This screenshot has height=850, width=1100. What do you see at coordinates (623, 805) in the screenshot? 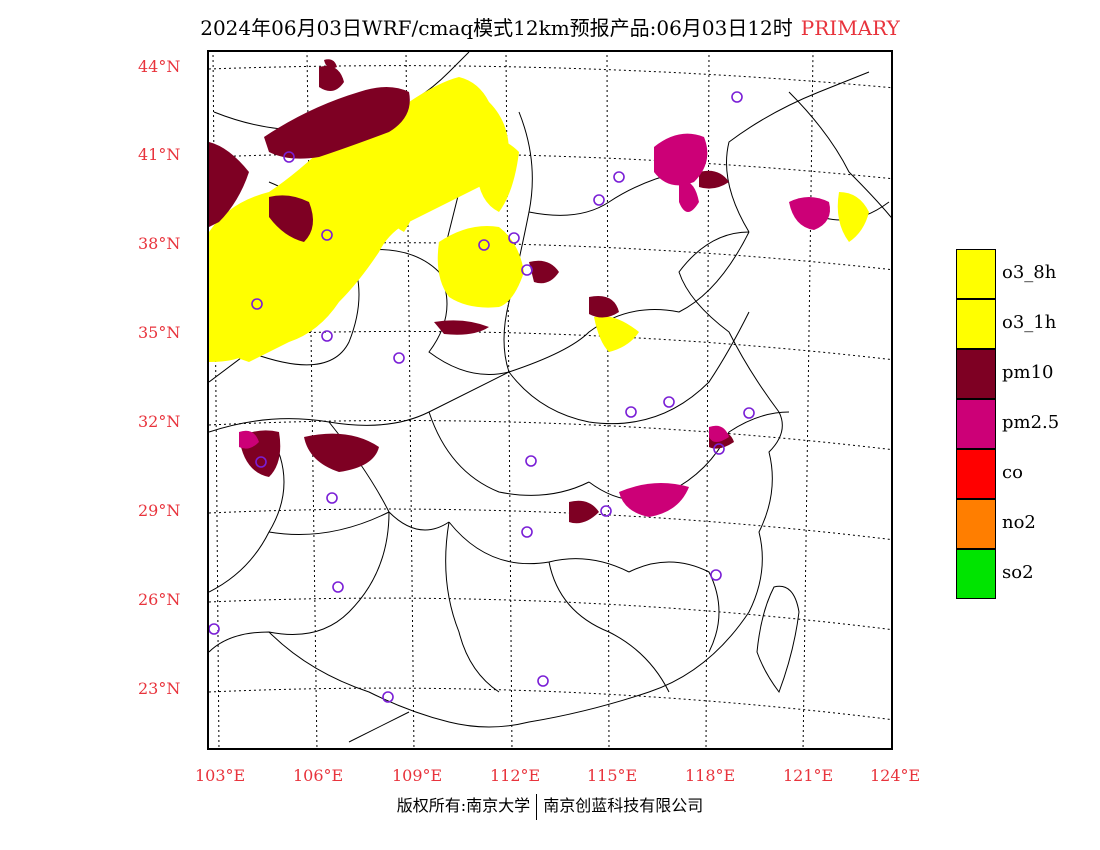
I see `footer-right-text: 南京创蓝科技有限公司` at bounding box center [623, 805].